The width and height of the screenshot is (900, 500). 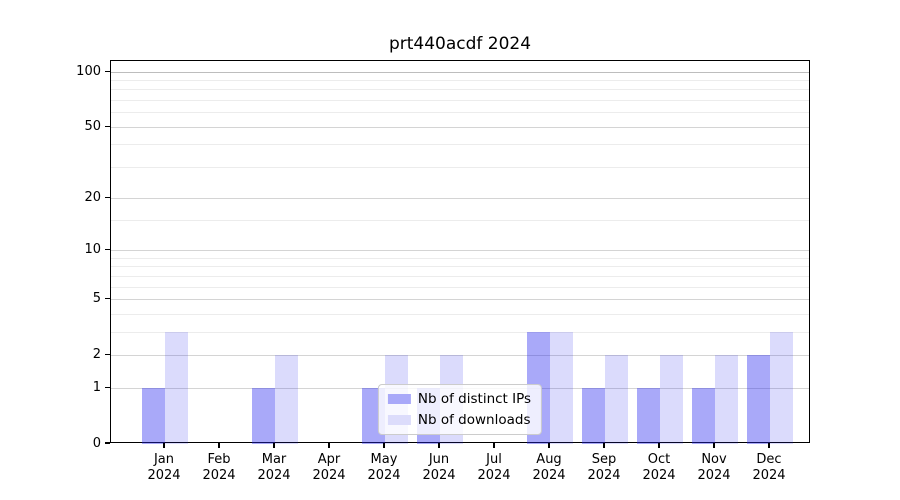 What do you see at coordinates (439, 445) in the screenshot?
I see `x-tick-mark-jun-2024` at bounding box center [439, 445].